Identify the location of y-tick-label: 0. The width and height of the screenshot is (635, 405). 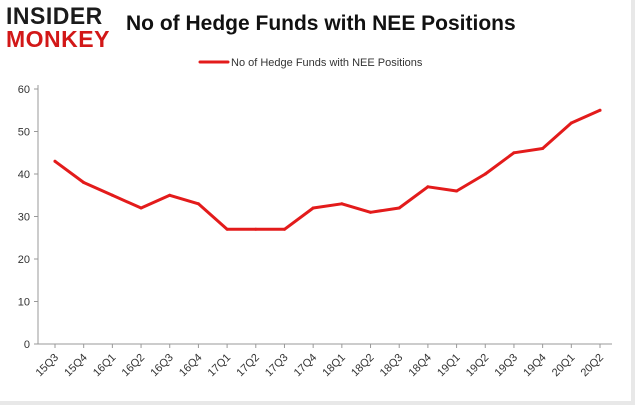
(27, 345).